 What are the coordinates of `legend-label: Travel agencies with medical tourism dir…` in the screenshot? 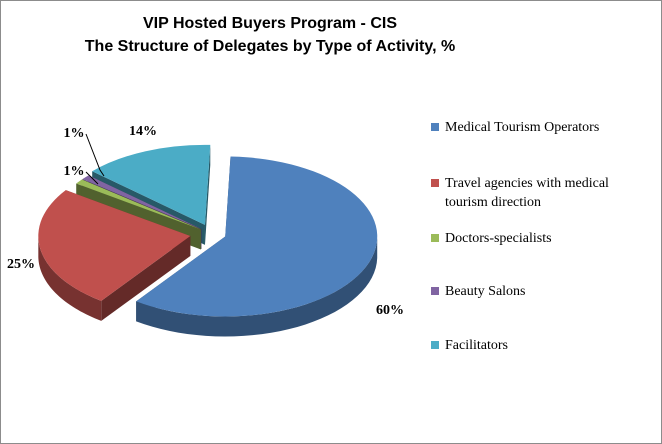 It's located at (527, 193).